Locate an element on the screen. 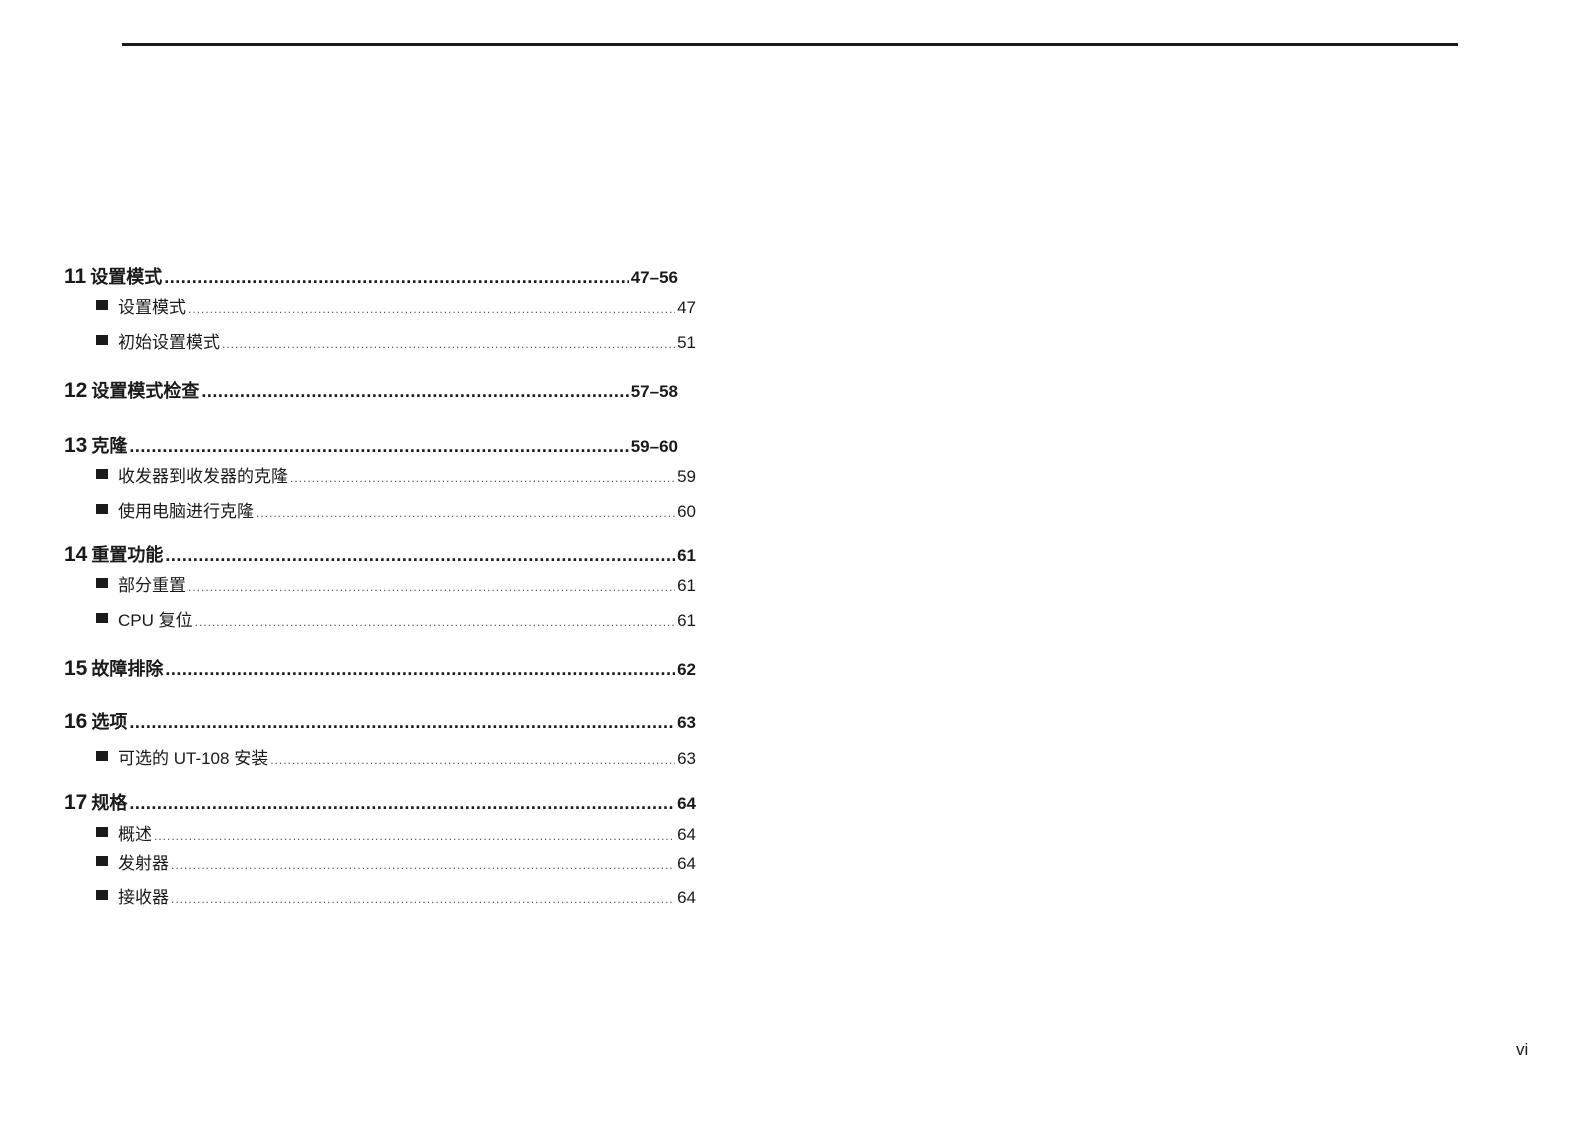  toc-section: 接收器 64 is located at coordinates (396, 898).